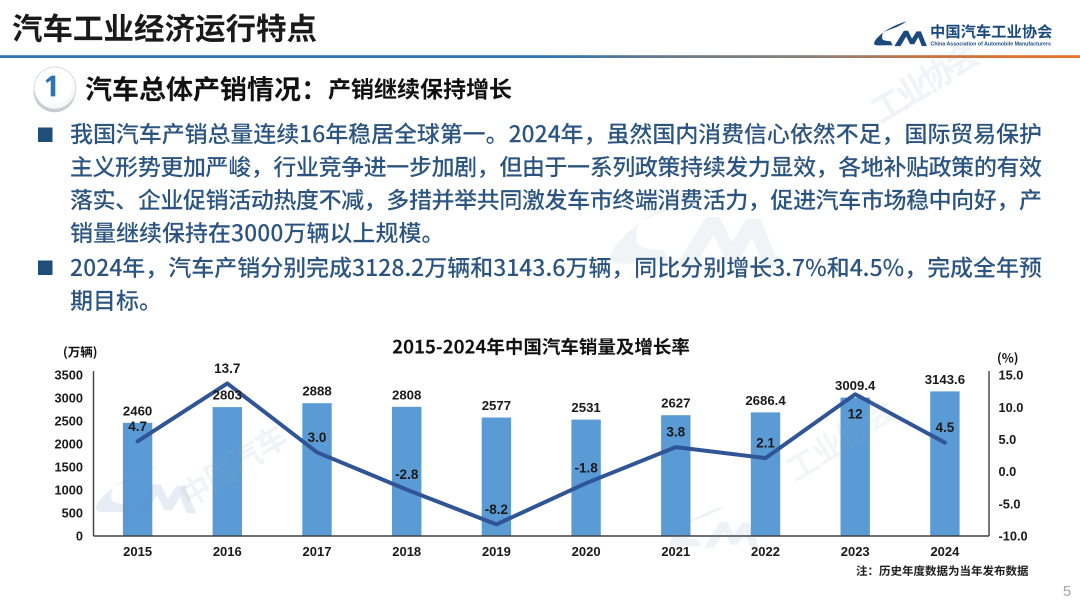  I want to click on svg-text: 2015, so click(137, 551).